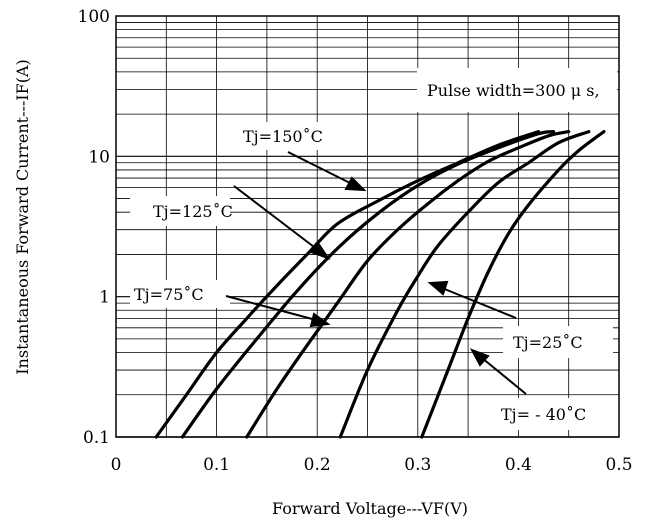 The width and height of the screenshot is (645, 524). What do you see at coordinates (498, 371) in the screenshot?
I see `arrow-minus40` at bounding box center [498, 371].